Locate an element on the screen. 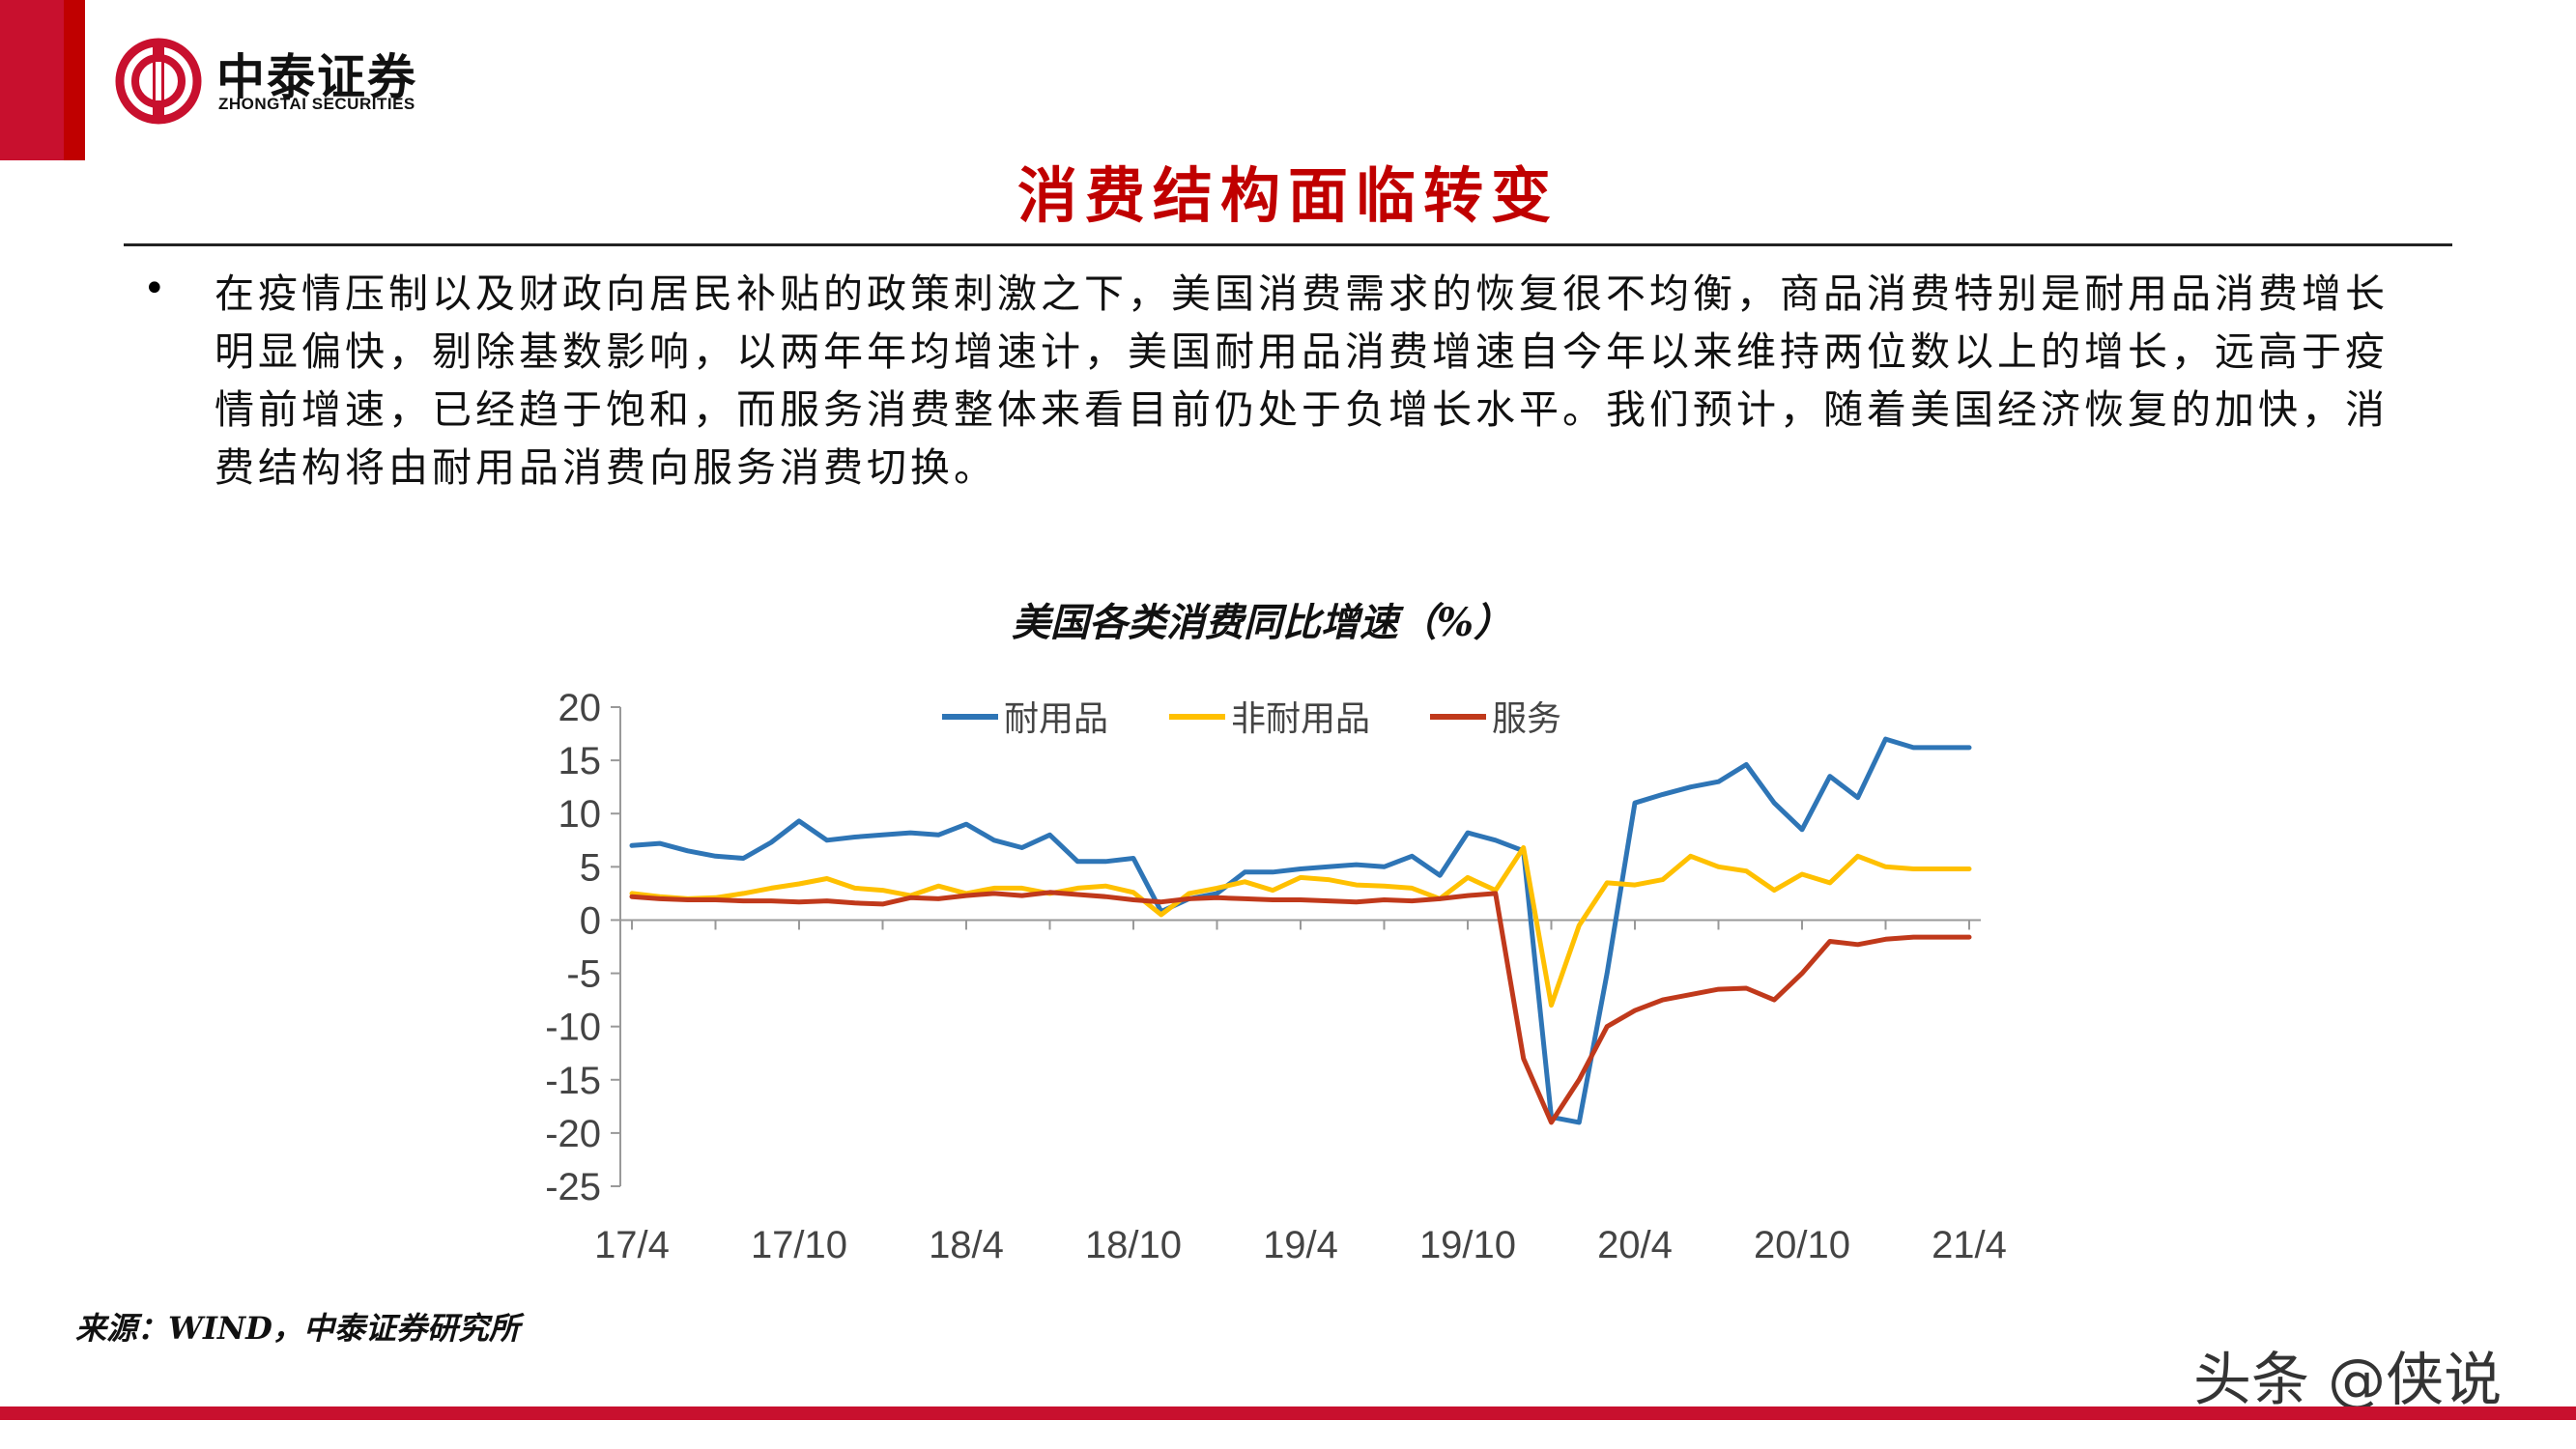 Image resolution: width=2576 pixels, height=1449 pixels. y-tick-label: -25 is located at coordinates (573, 1187).